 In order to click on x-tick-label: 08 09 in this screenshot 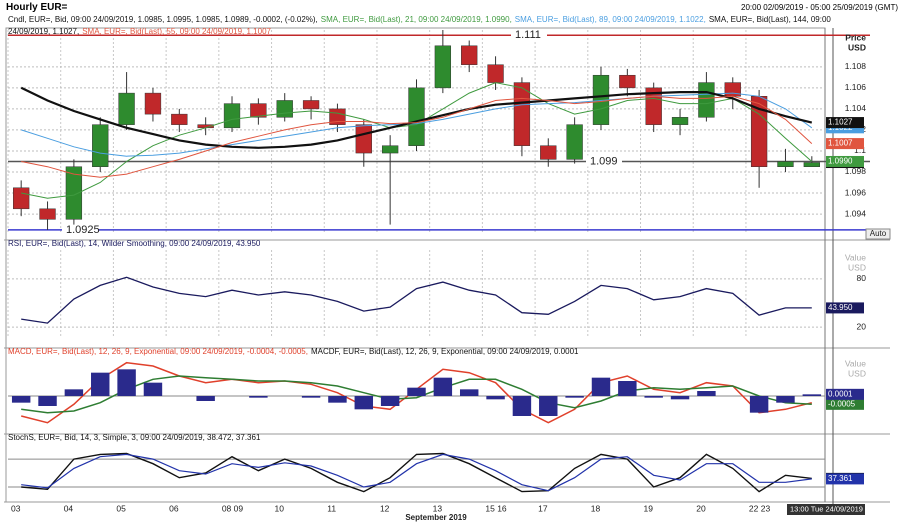, I will do `click(233, 508)`.